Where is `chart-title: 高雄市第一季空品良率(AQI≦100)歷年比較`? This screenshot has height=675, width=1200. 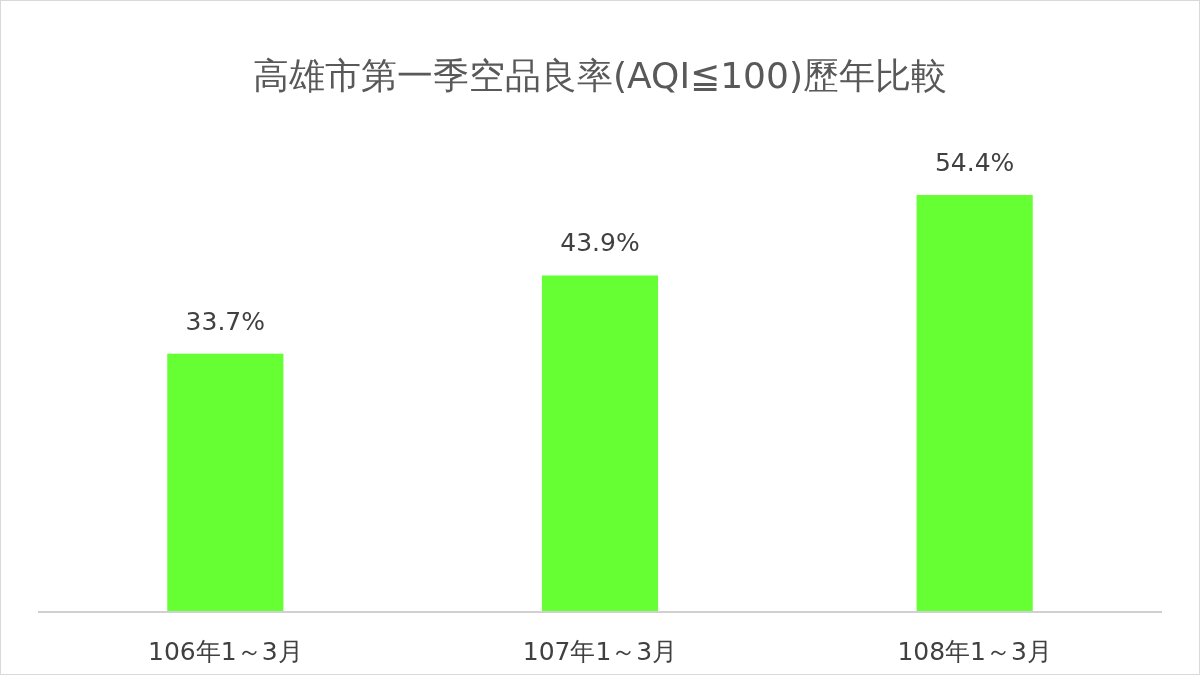
chart-title: 高雄市第一季空品良率(AQI≦100)歷年比較 is located at coordinates (600, 75).